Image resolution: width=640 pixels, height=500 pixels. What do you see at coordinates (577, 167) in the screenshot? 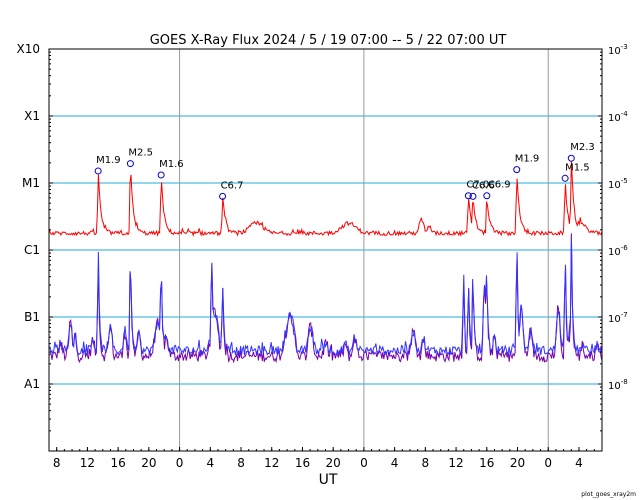
I see `flare-label: M1.5` at bounding box center [577, 167].